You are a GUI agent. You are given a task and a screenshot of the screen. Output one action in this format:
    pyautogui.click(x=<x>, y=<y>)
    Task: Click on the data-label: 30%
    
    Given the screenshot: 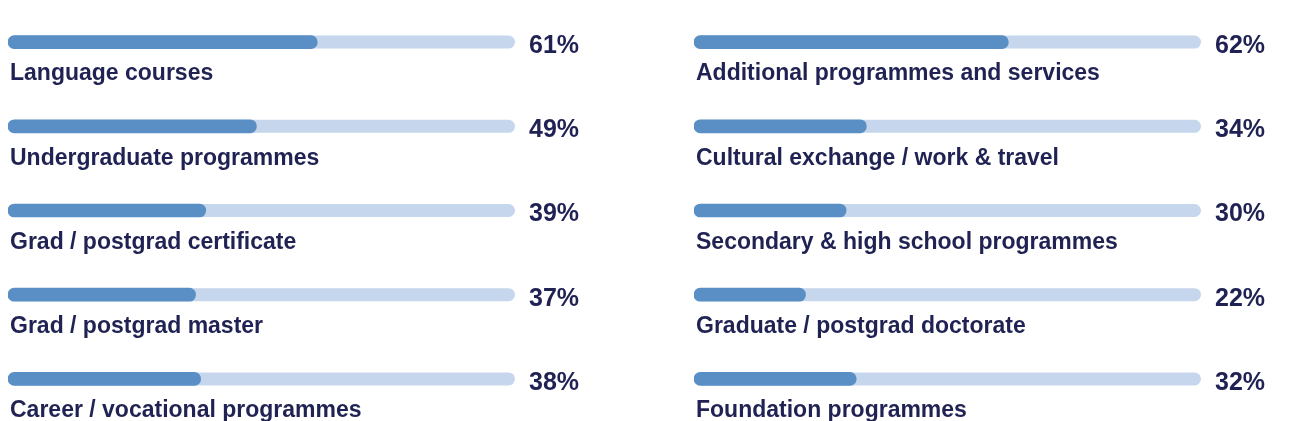 What is the action you would take?
    pyautogui.click(x=1240, y=212)
    